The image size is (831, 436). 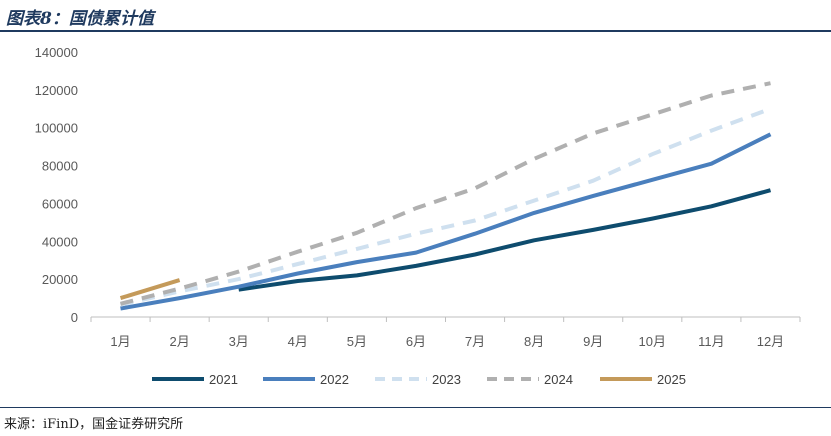 I want to click on x-tick-label: 10月, so click(x=652, y=341).